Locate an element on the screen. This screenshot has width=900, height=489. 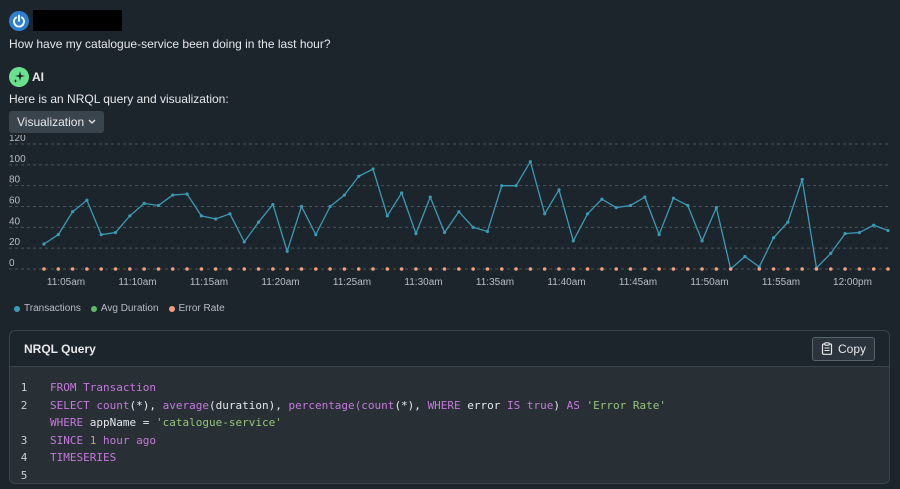
line-number: 5 is located at coordinates (24, 475).